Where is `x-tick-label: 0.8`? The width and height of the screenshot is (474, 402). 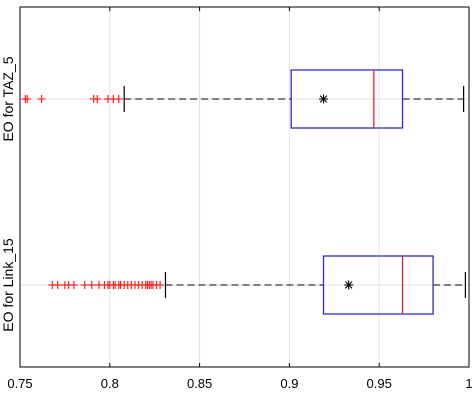 x-tick-label: 0.8 is located at coordinates (110, 383).